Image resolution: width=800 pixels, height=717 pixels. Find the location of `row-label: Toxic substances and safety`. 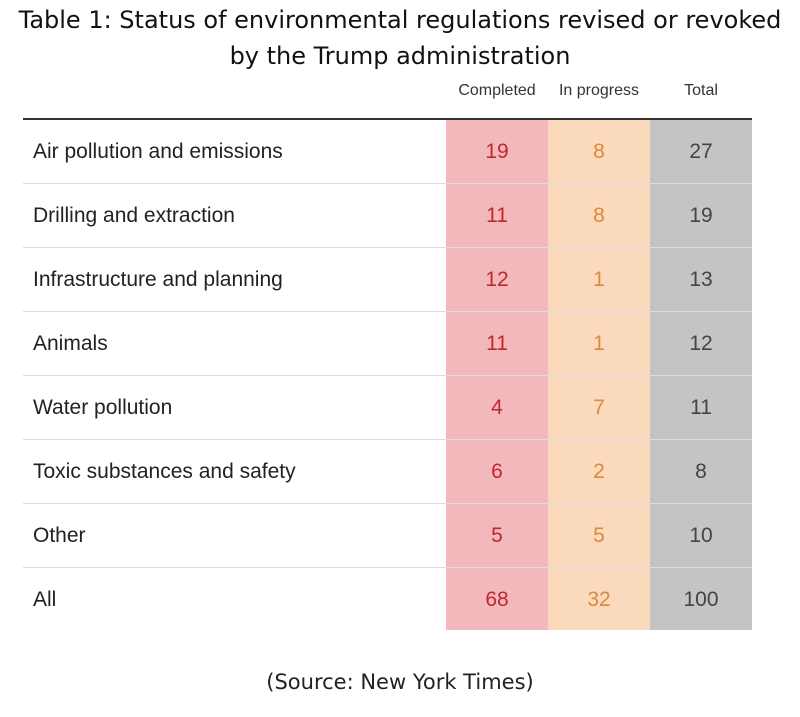

row-label: Toxic substances and safety is located at coordinates (164, 471).